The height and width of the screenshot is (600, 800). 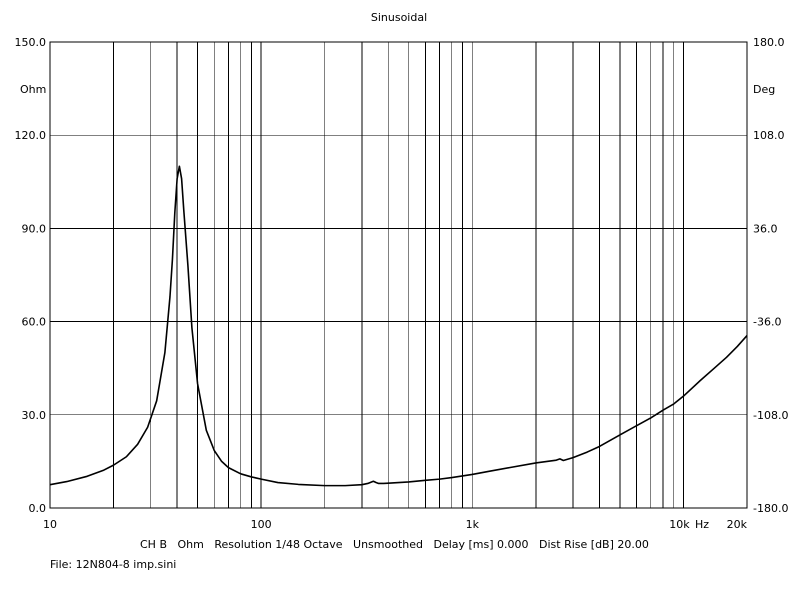 What do you see at coordinates (769, 135) in the screenshot?
I see `y2-tick-label: 108.0` at bounding box center [769, 135].